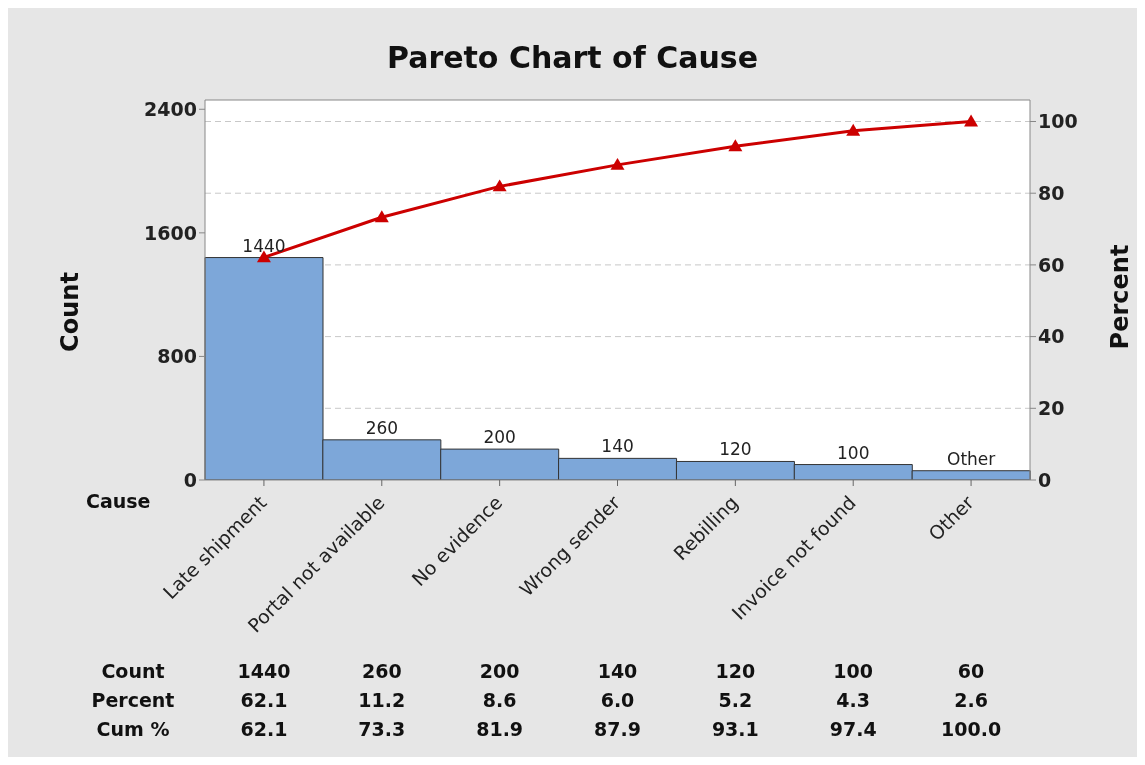 The width and height of the screenshot is (1145, 765). I want to click on text: 200, so click(499, 671).